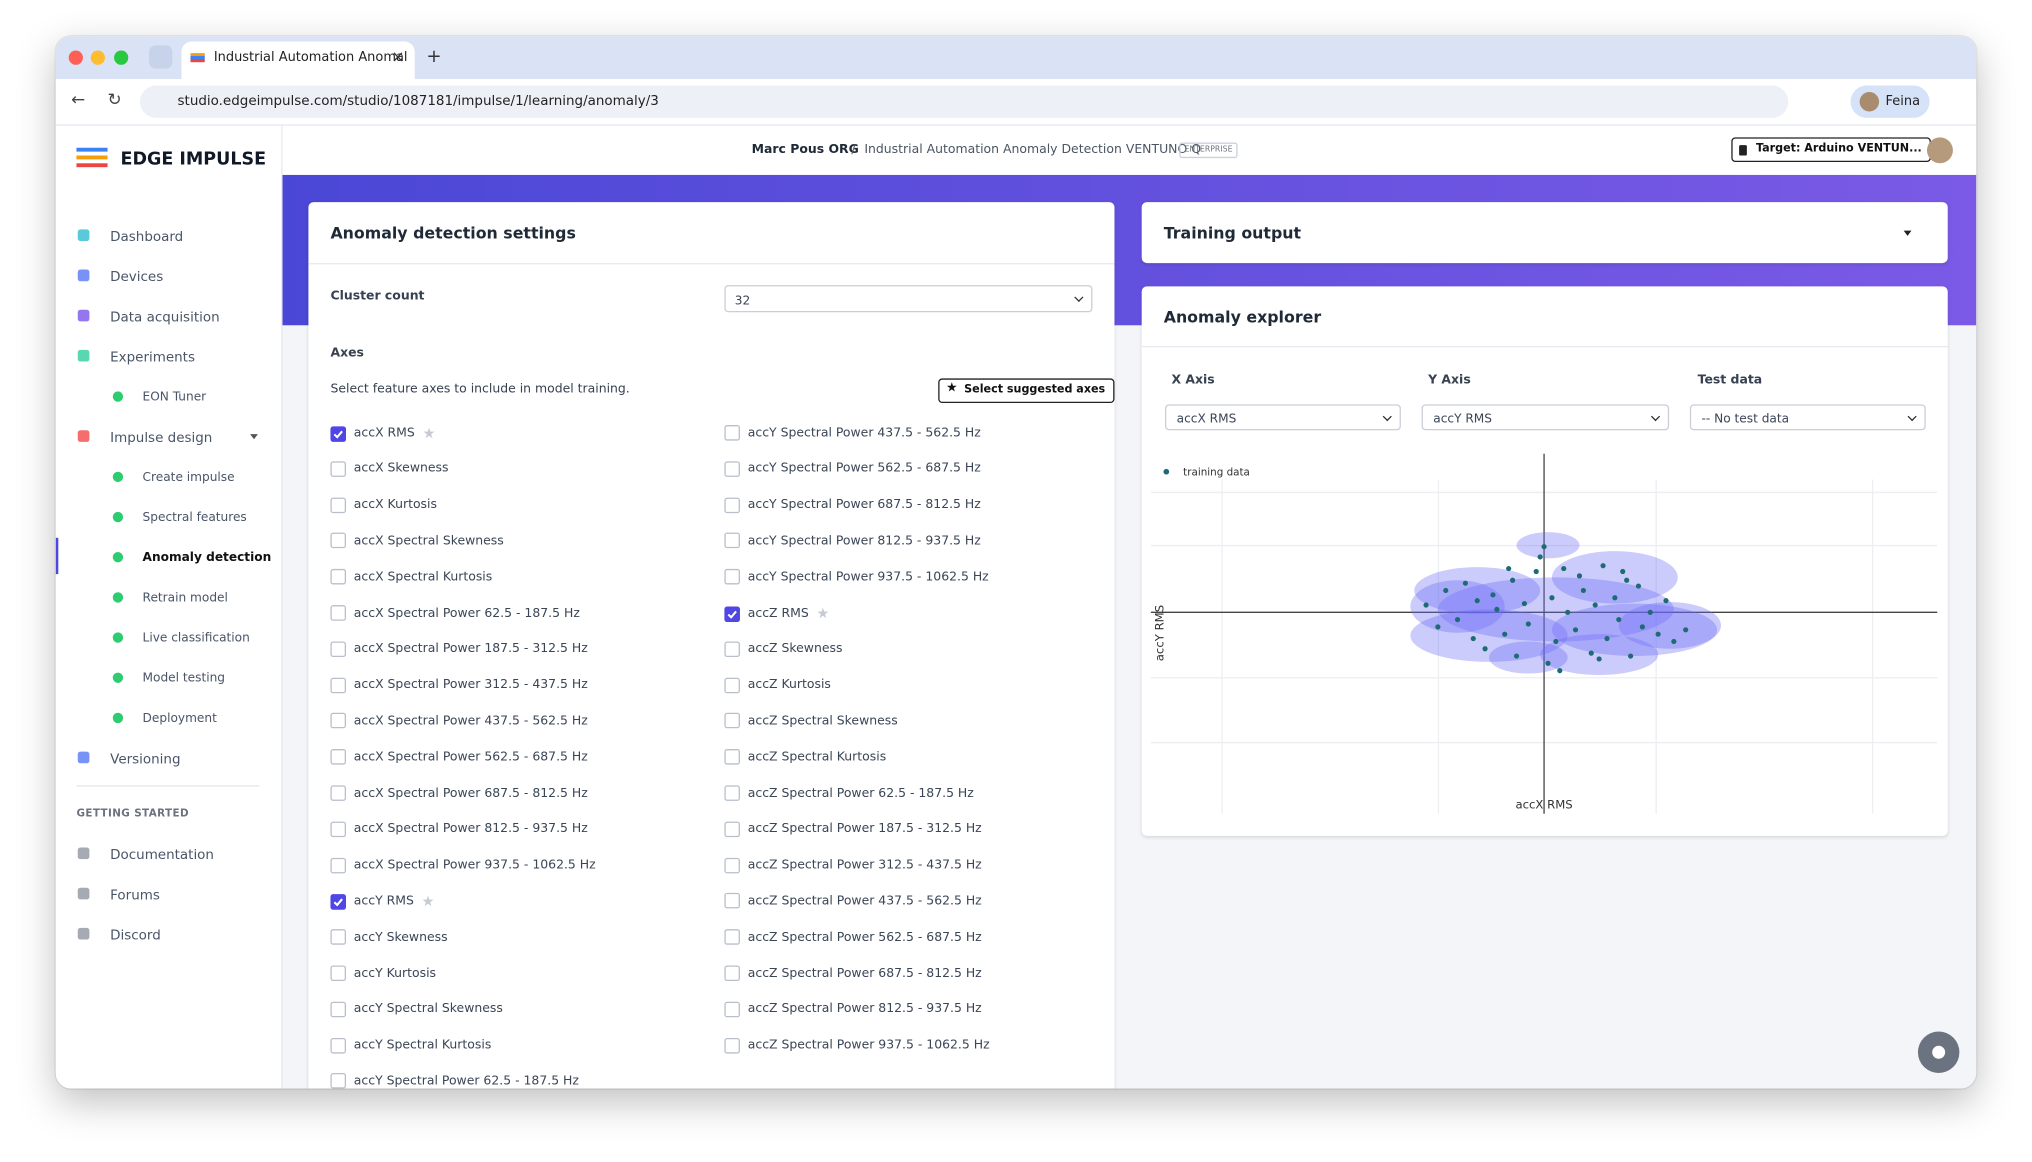  I want to click on axis-option: accX Spectral Power 937.5 - 1062.5 Hz, so click(463, 865).